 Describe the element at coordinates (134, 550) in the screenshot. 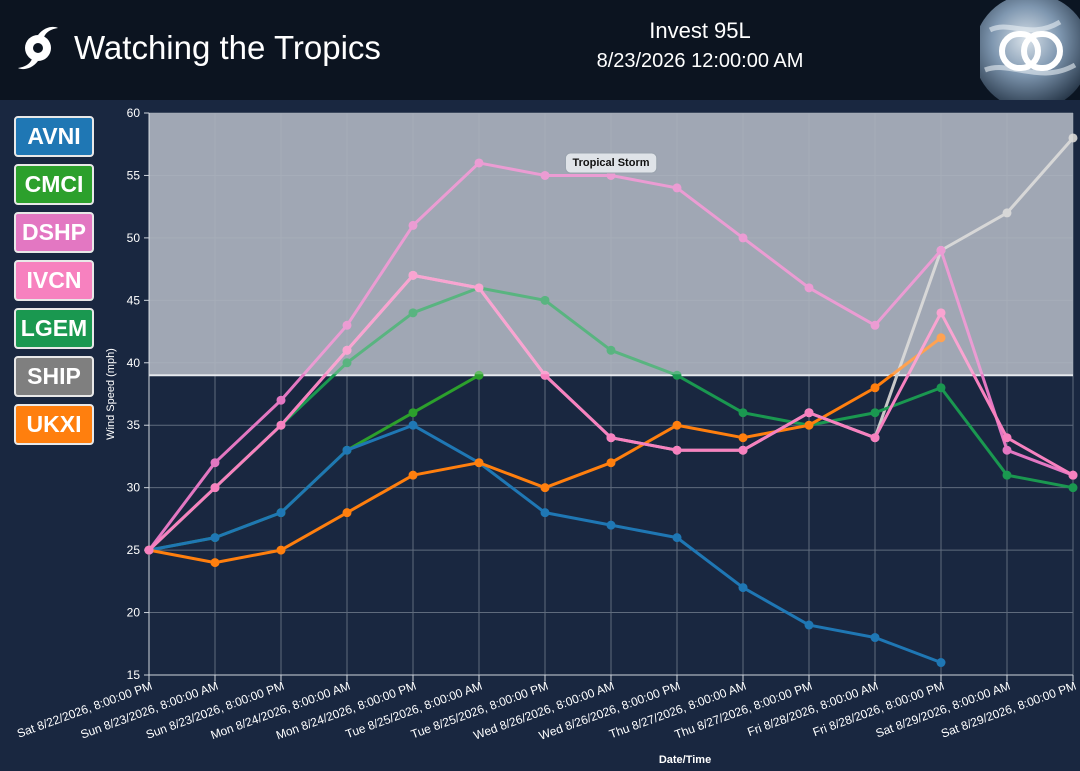

I see `y-tick-label: 25` at that location.